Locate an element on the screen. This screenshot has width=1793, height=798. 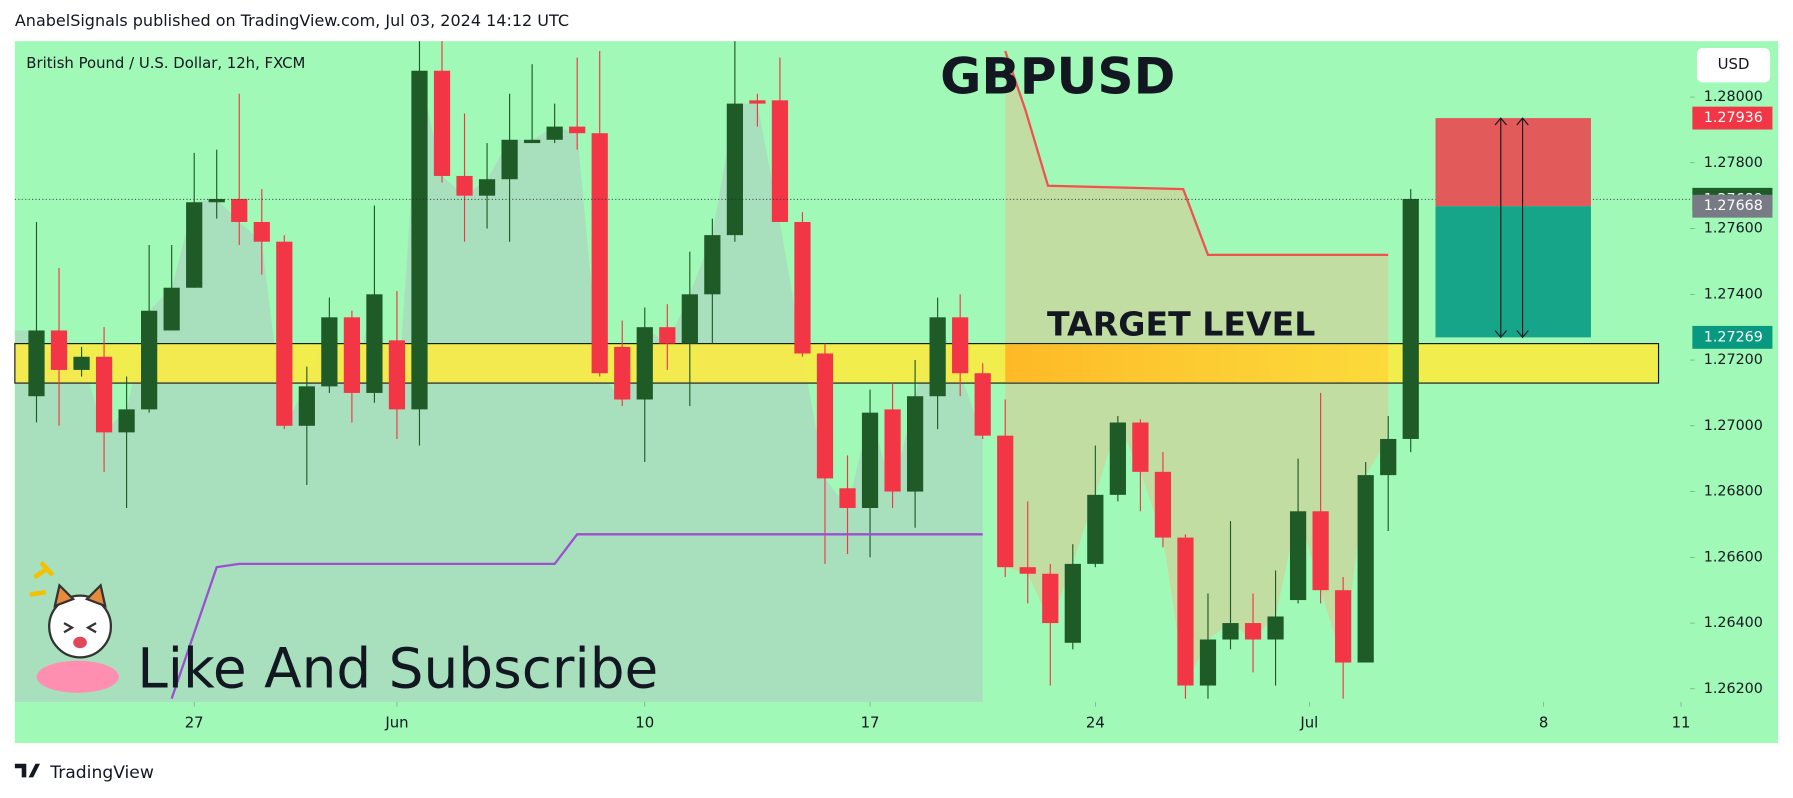
price-label: 1.27269 is located at coordinates (1733, 337).